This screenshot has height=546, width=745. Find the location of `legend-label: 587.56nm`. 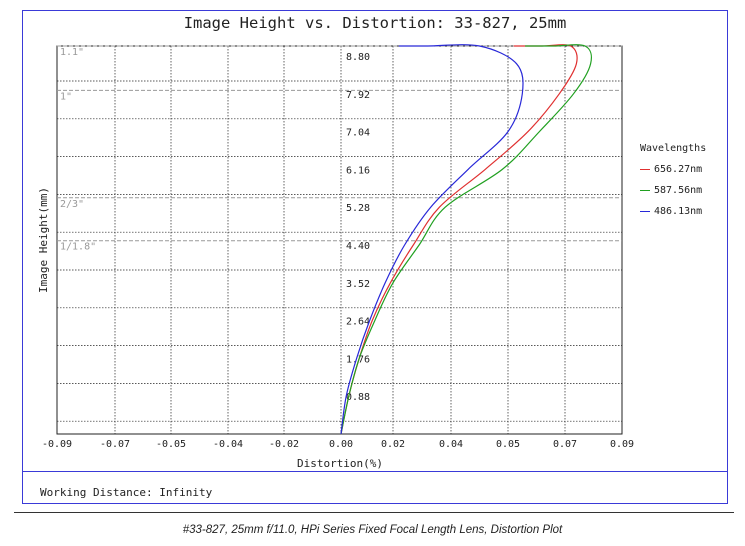

legend-label: 587.56nm is located at coordinates (678, 190).